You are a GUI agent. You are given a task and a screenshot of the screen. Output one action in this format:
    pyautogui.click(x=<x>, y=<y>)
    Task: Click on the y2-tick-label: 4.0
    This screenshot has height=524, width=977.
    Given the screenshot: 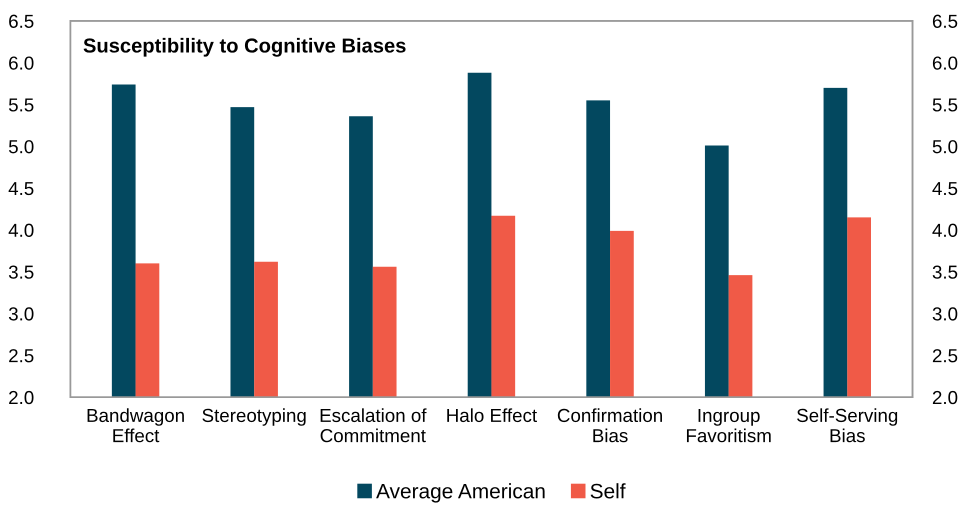 What is the action you would take?
    pyautogui.click(x=945, y=230)
    